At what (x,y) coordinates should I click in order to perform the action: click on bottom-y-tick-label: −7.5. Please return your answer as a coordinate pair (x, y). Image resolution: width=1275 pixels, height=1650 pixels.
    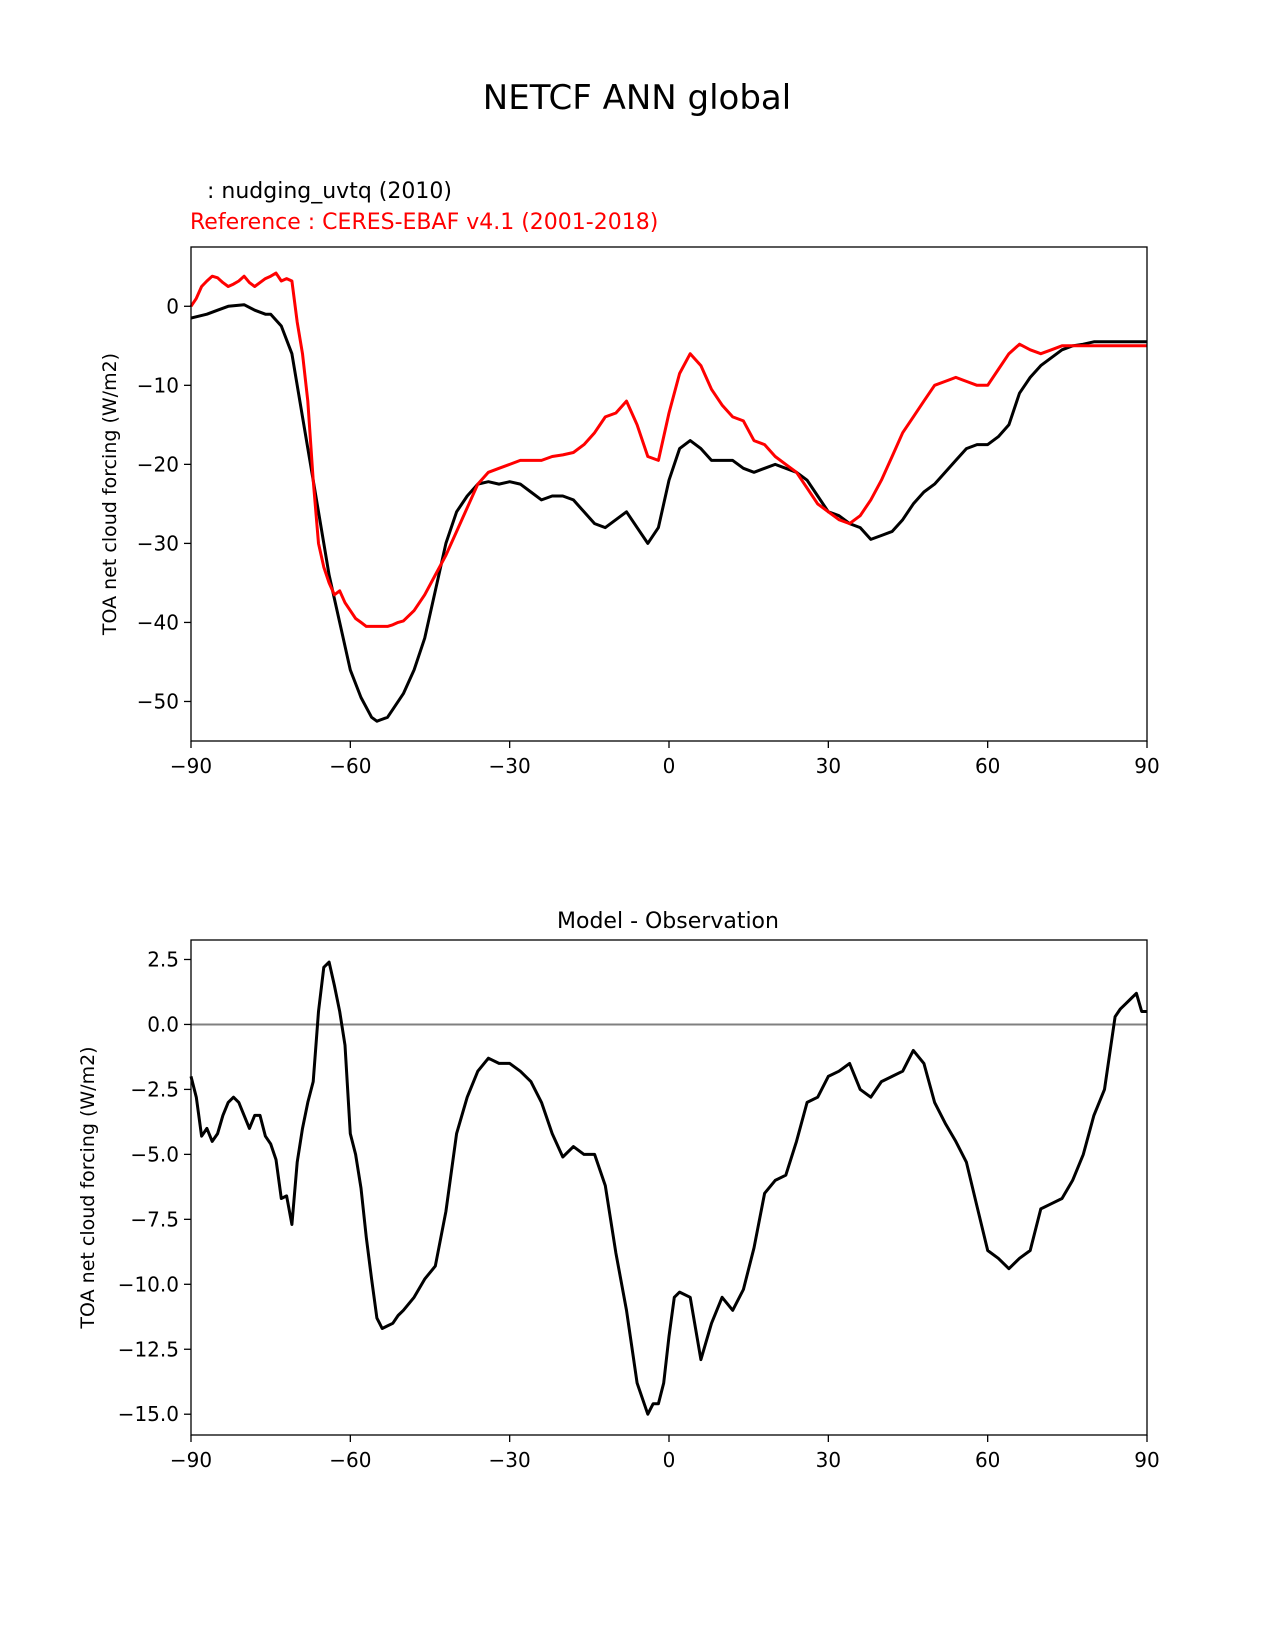
    Looking at the image, I should click on (154, 1219).